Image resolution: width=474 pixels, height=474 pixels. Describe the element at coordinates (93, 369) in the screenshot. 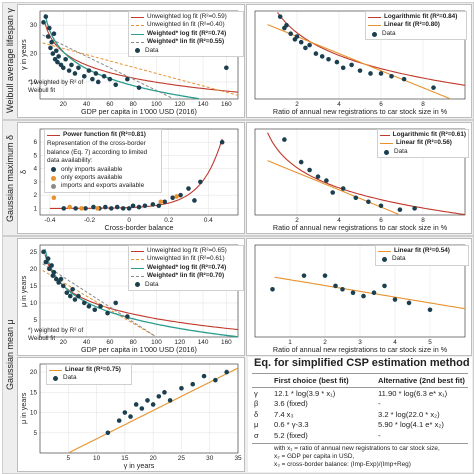

I see `legend-label: Linear fit (R²=0.75)` at that location.